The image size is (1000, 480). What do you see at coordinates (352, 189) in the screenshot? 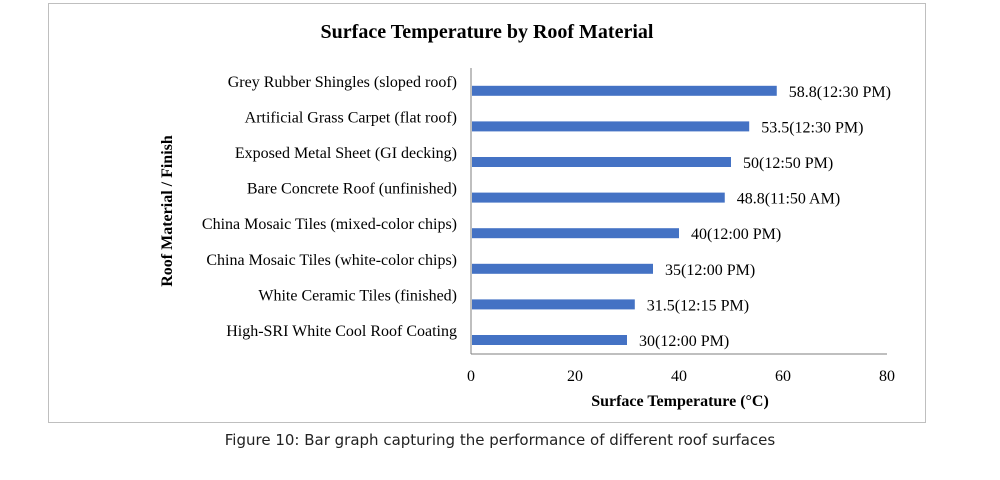
I see `category-label: Bare Concrete Roof (unfinished)` at bounding box center [352, 189].